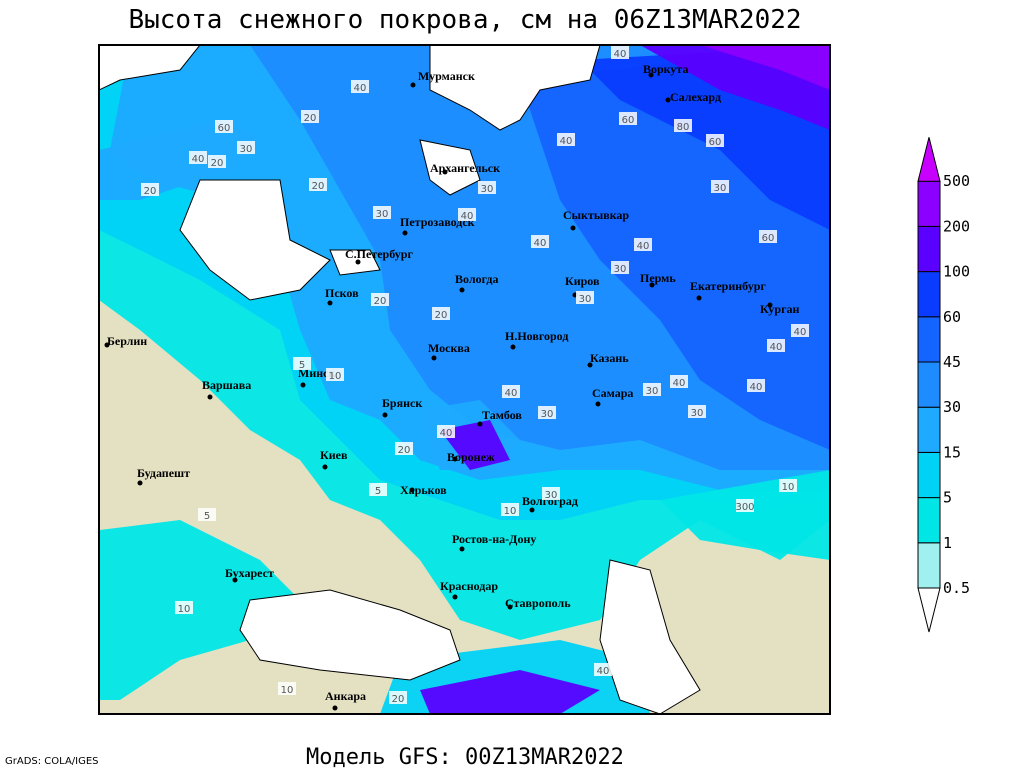 The width and height of the screenshot is (1024, 768). What do you see at coordinates (163, 473) in the screenshot?
I see `city-label: Будапешт` at bounding box center [163, 473].